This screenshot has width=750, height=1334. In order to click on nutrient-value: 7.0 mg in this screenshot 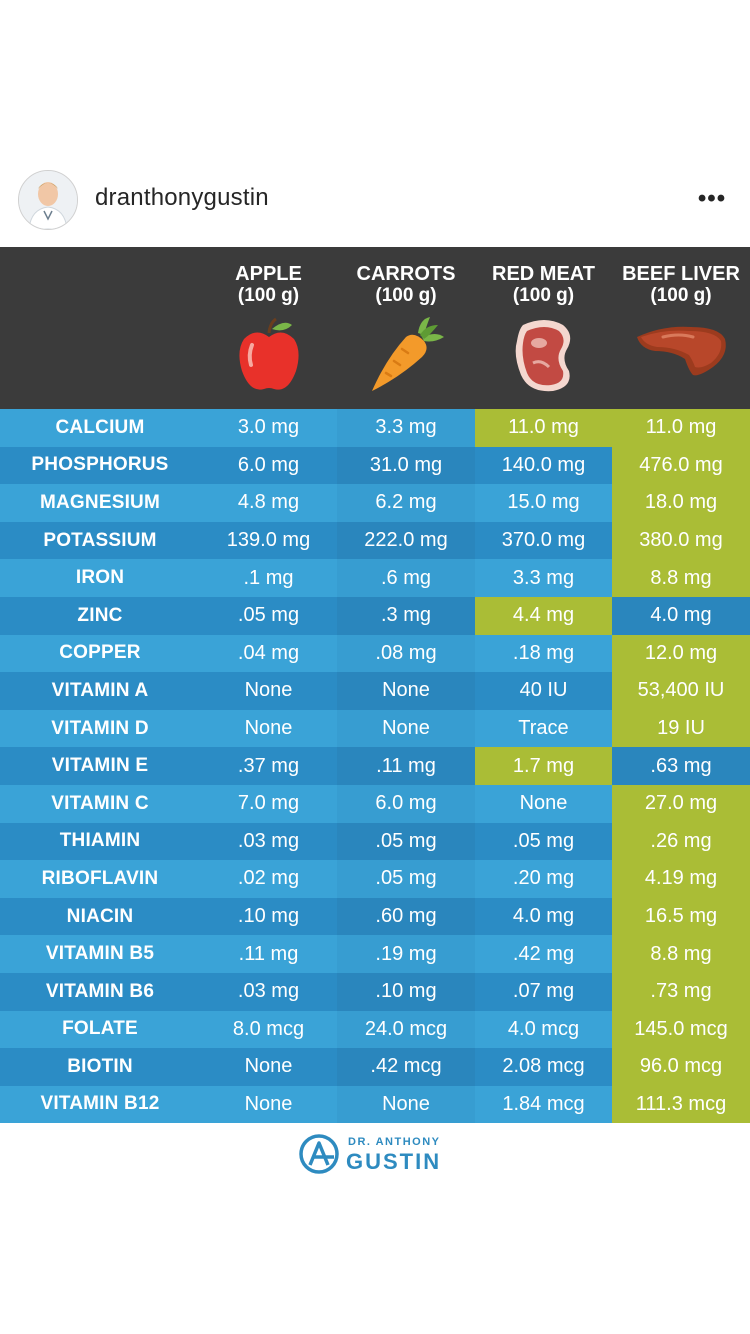, I will do `click(268, 803)`.